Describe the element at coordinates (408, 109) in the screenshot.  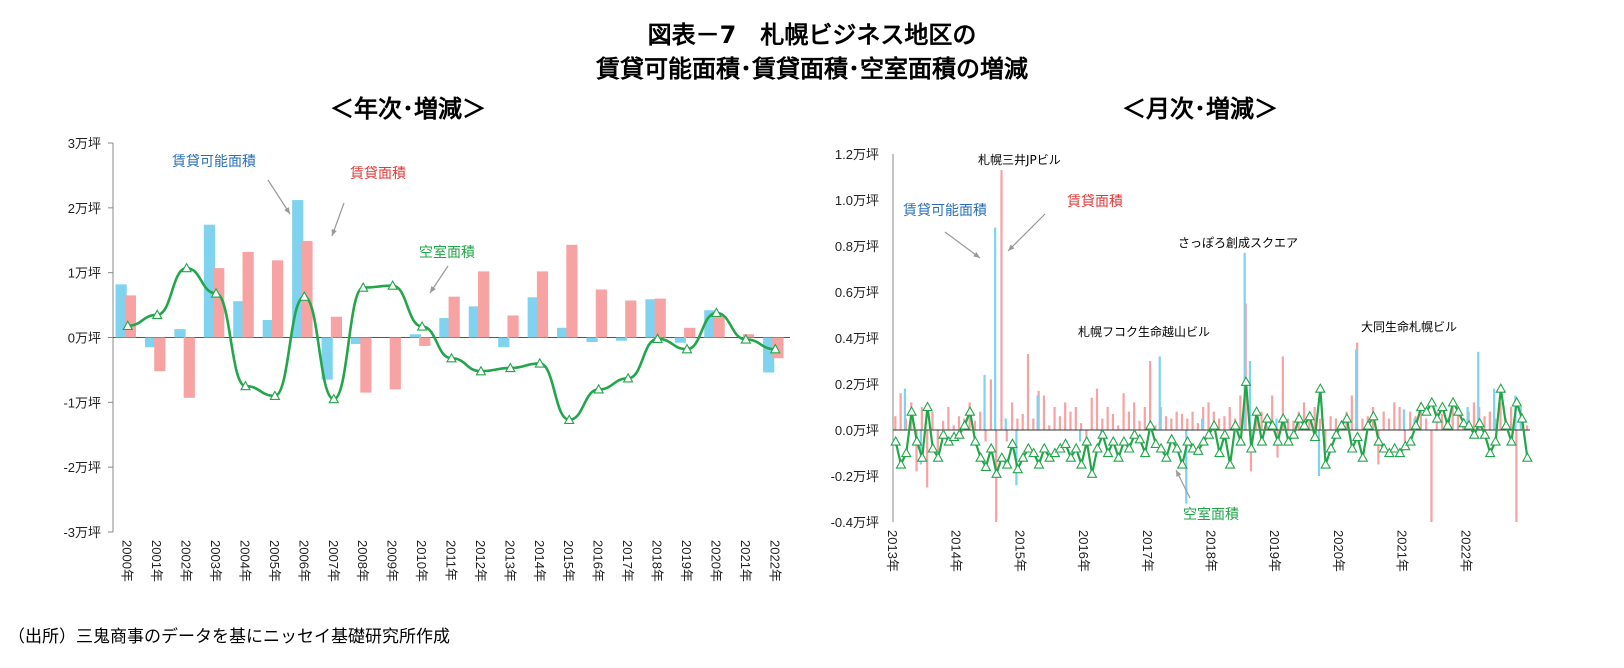
I see `left-chart-subtitle: ＜年次･増減＞` at that location.